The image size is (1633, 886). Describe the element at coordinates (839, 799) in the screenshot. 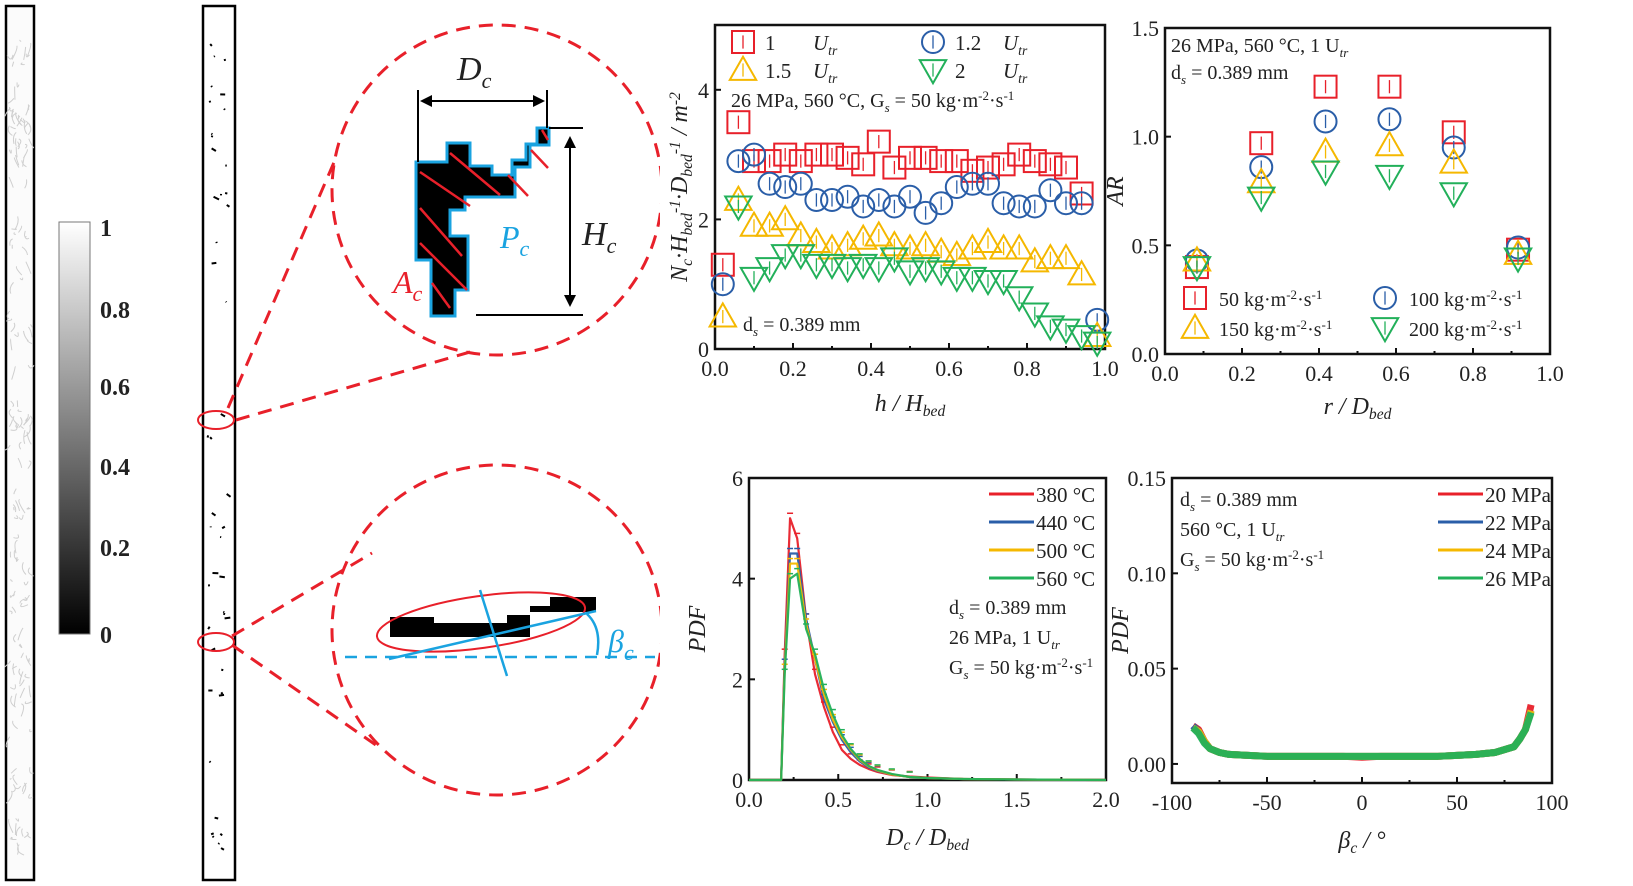

I see `x-tick-label: 0.5` at that location.